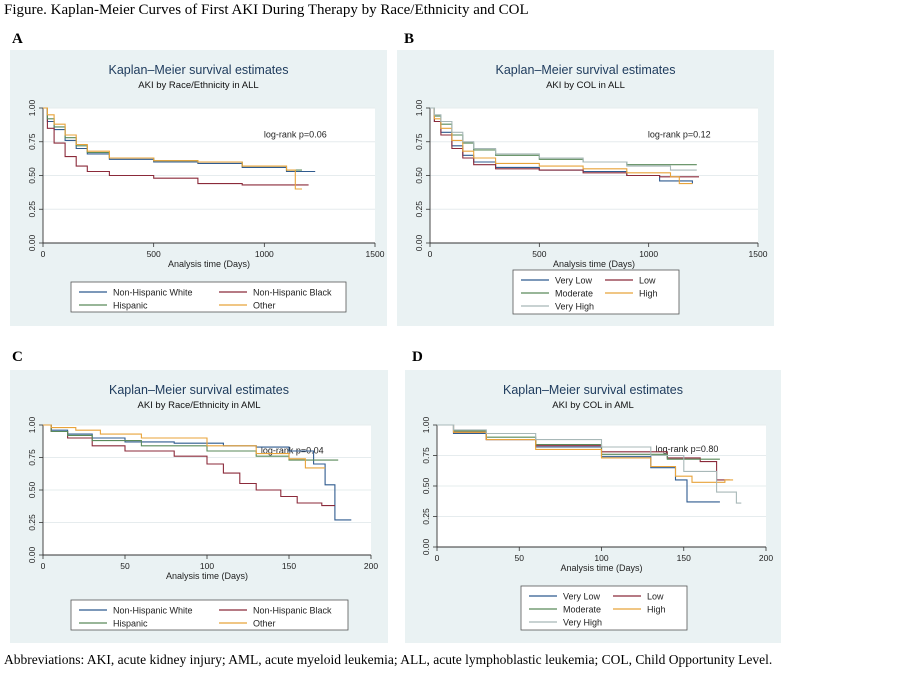 The height and width of the screenshot is (677, 921). What do you see at coordinates (32, 209) in the screenshot?
I see `y-tick-label-a: 0.25` at bounding box center [32, 209].